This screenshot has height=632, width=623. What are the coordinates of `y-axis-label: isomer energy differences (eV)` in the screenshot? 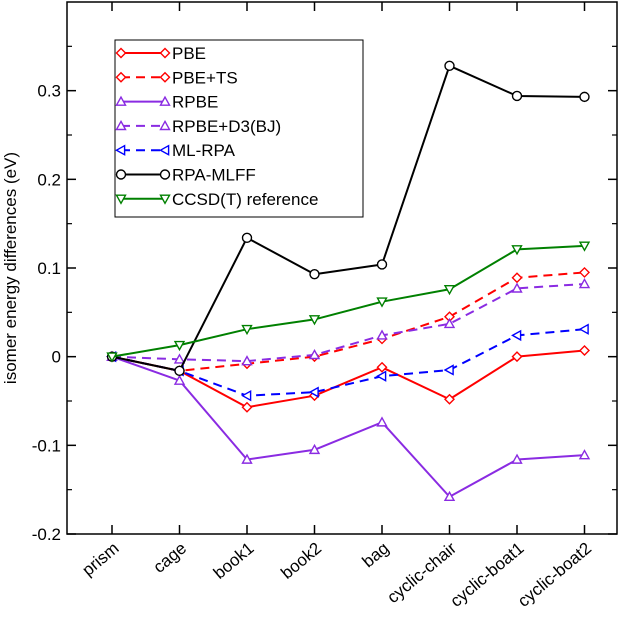 It's located at (10, 268).